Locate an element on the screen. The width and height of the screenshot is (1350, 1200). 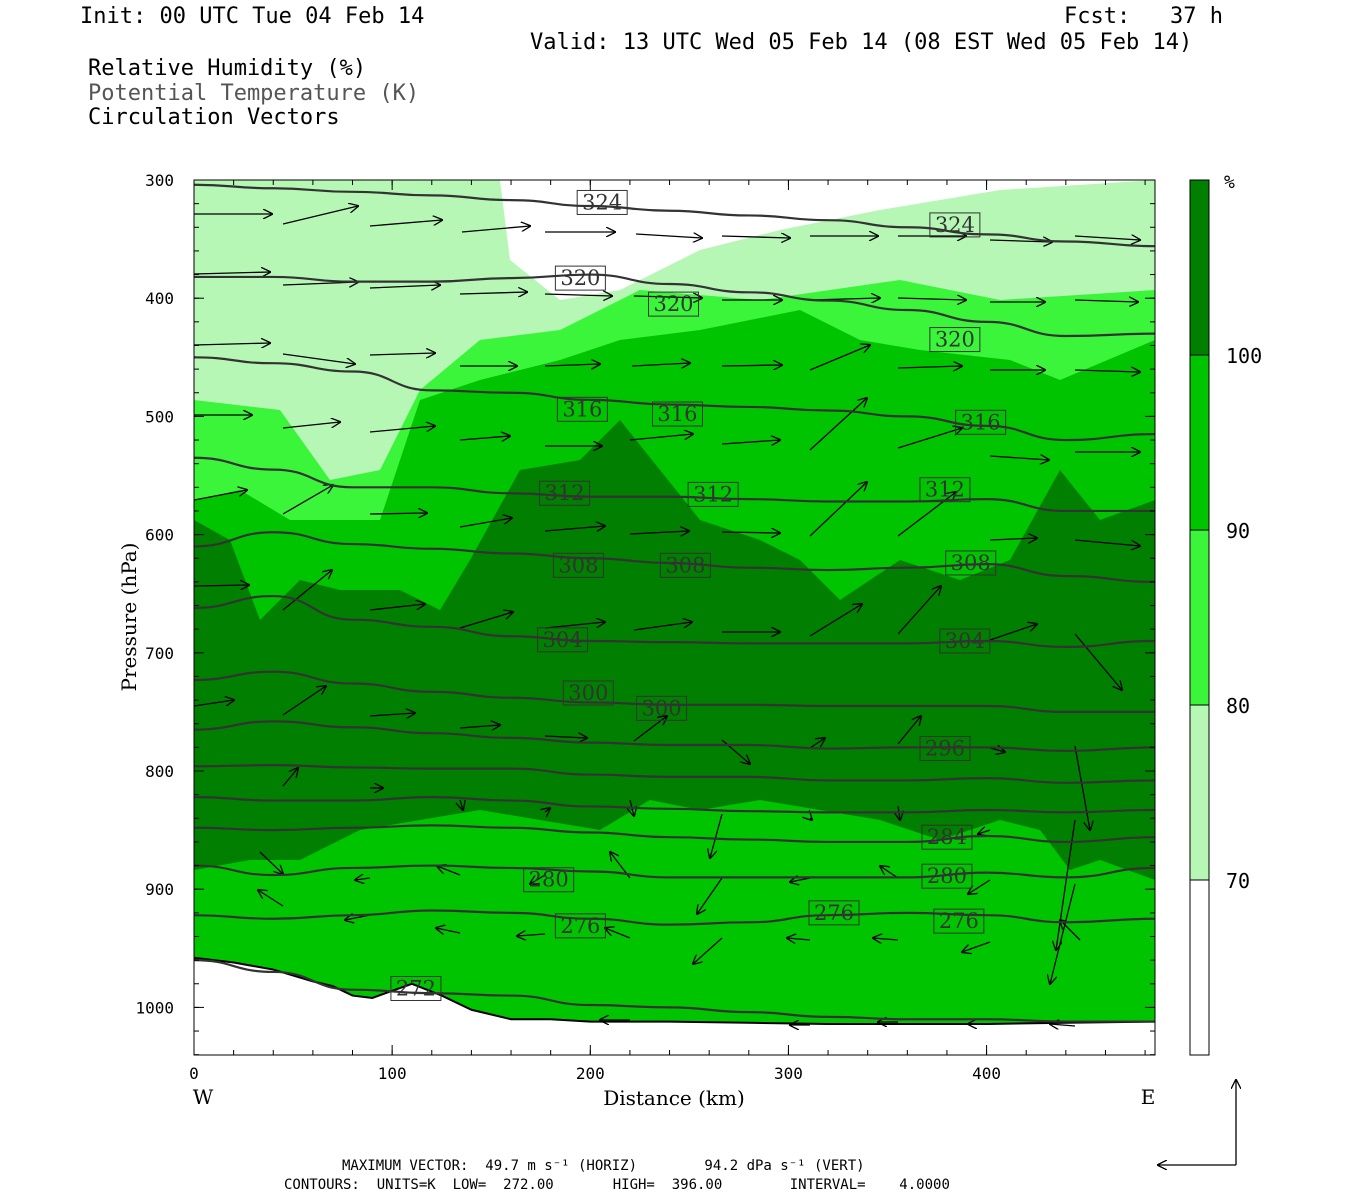
isentrope-label-304: 304 is located at coordinates (965, 641).